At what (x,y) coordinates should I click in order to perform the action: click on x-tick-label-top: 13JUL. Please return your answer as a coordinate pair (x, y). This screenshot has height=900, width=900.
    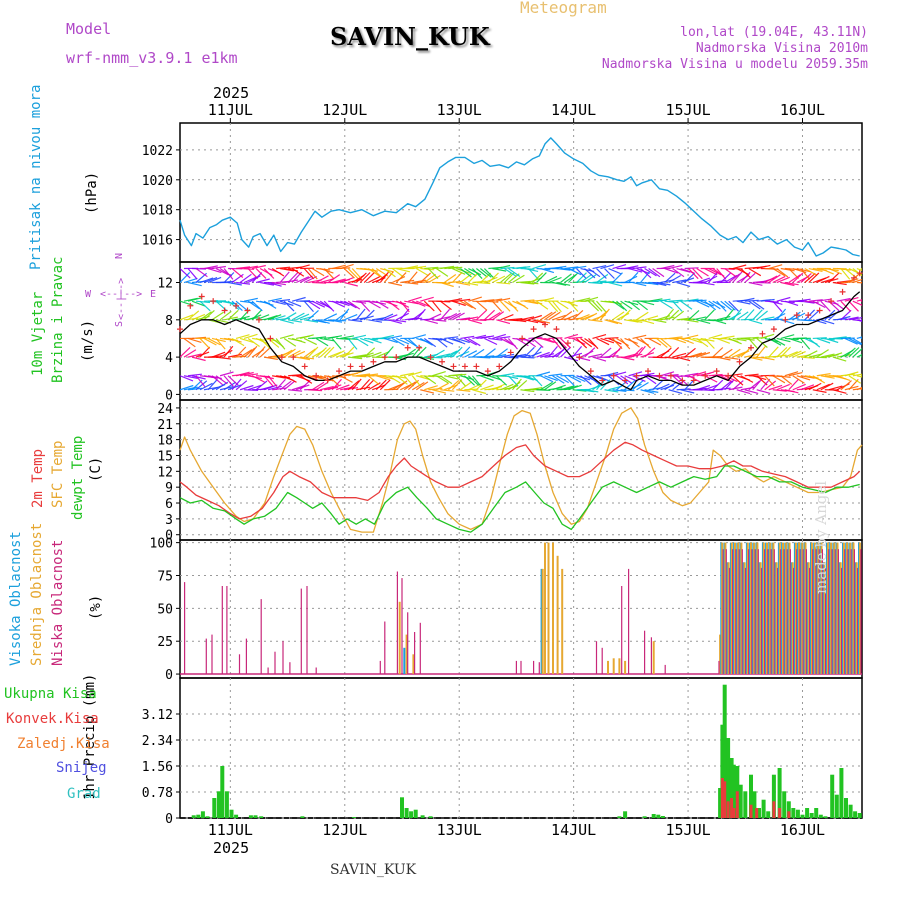
    Looking at the image, I should click on (459, 110).